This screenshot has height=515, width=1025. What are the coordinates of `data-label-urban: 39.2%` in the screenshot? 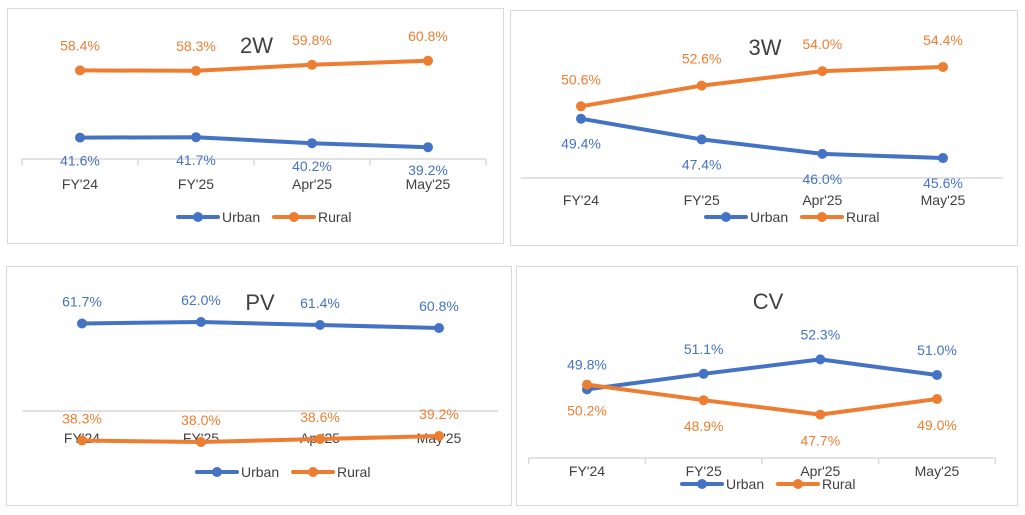 It's located at (428, 170).